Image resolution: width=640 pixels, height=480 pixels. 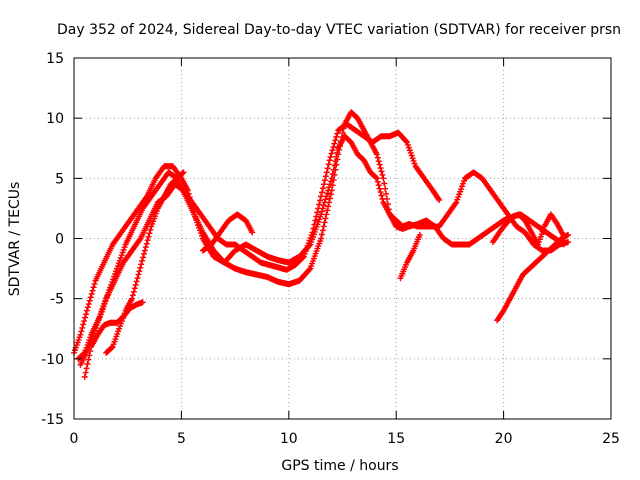 I want to click on x-tick-label: 15, so click(x=396, y=439).